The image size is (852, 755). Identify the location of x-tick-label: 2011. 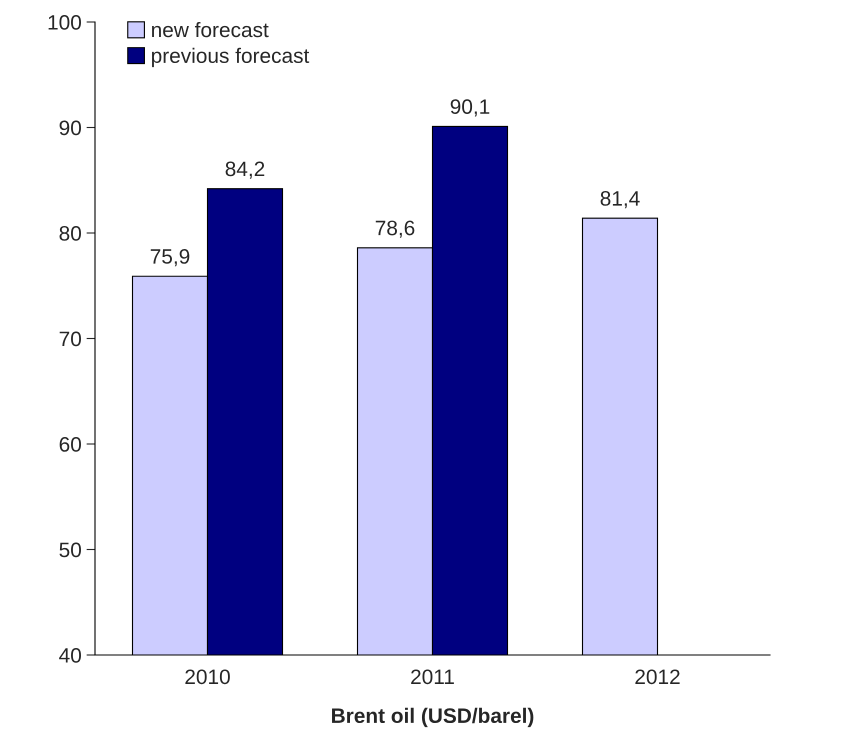
(432, 676).